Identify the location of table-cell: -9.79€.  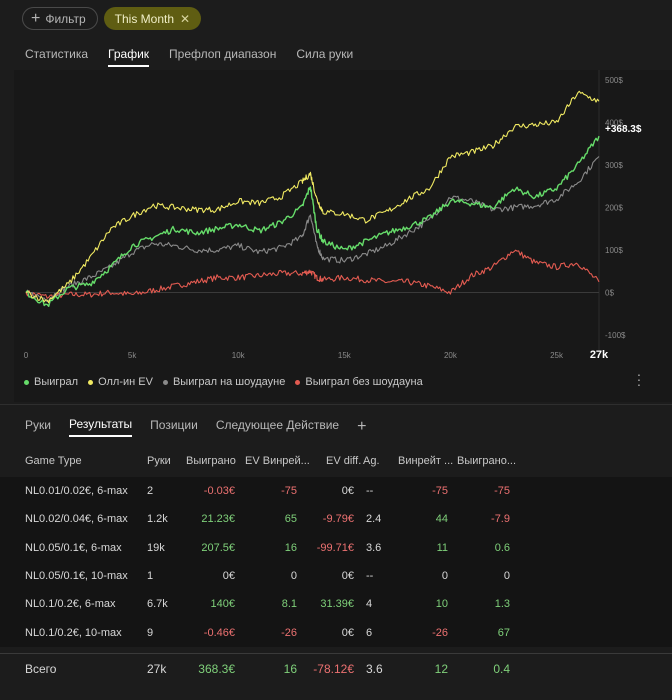
(338, 519).